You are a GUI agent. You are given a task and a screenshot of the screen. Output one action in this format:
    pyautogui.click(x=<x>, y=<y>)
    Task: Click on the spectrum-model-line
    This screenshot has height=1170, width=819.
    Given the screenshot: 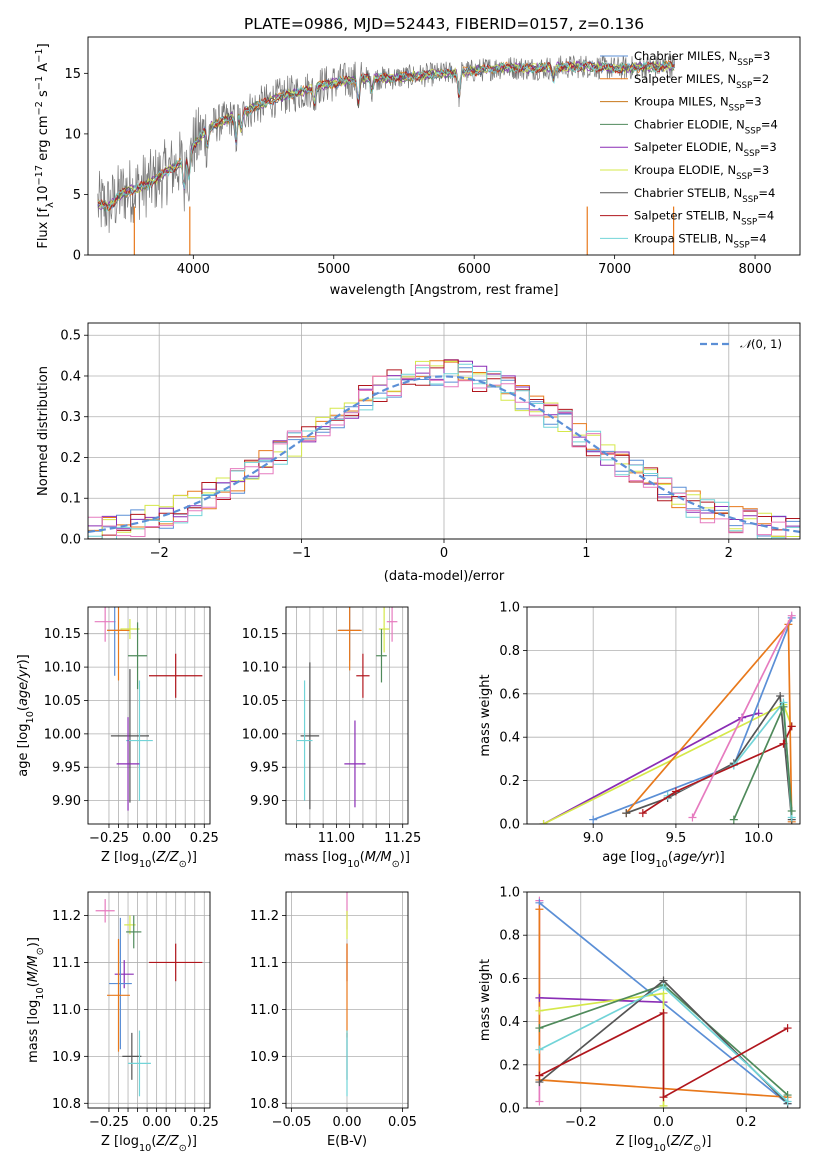 What is the action you would take?
    pyautogui.click(x=386, y=136)
    